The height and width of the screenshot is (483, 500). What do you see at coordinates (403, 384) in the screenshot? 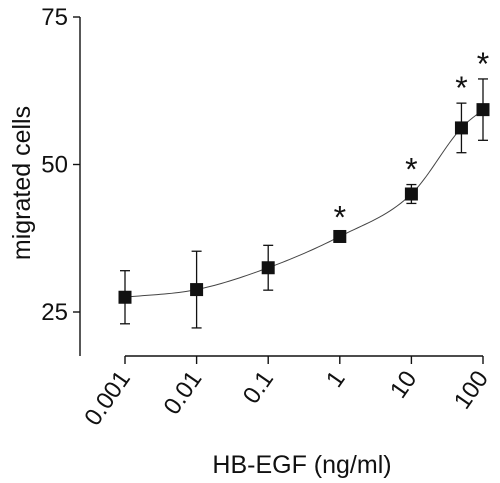
I see `x-tick-label: 10` at bounding box center [403, 384].